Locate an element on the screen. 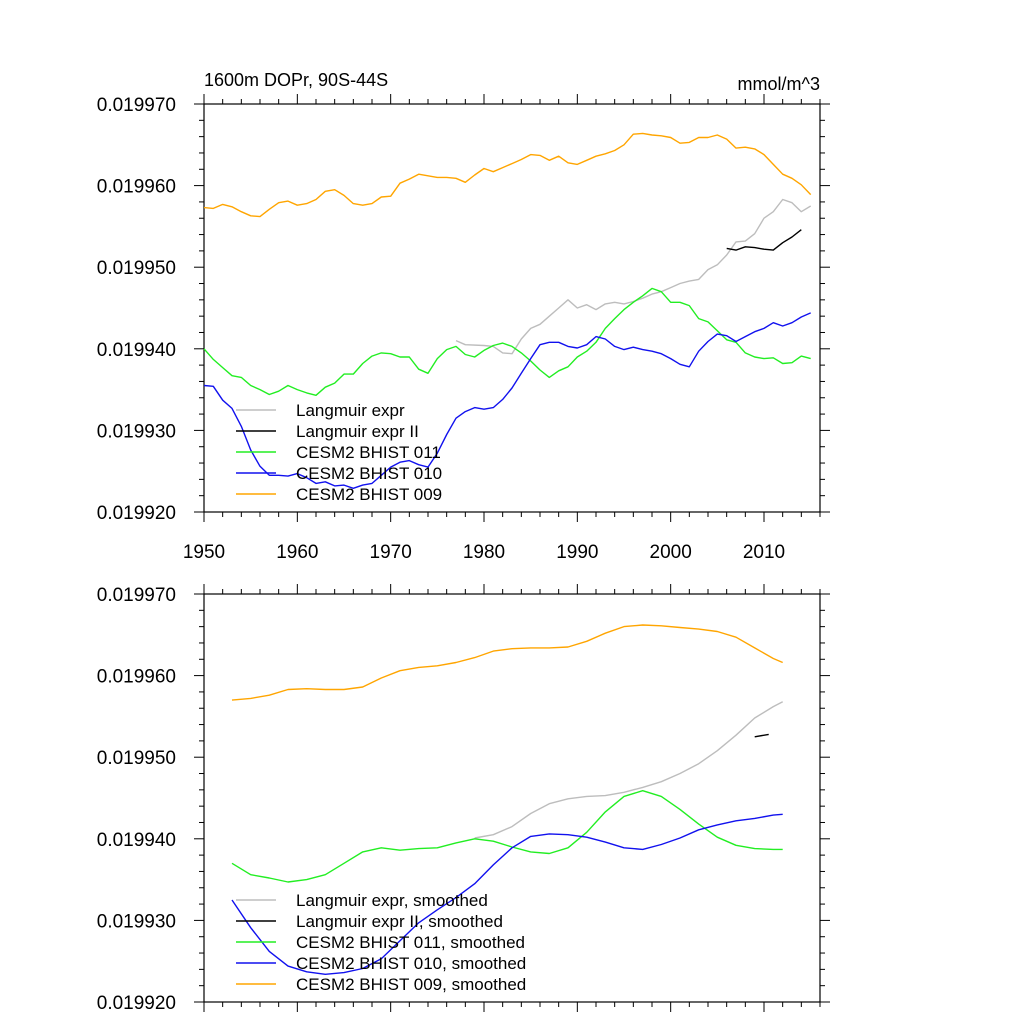 Image resolution: width=1024 pixels, height=1024 pixels. p0-y-tick-label-1: 0.019930 is located at coordinates (136, 431).